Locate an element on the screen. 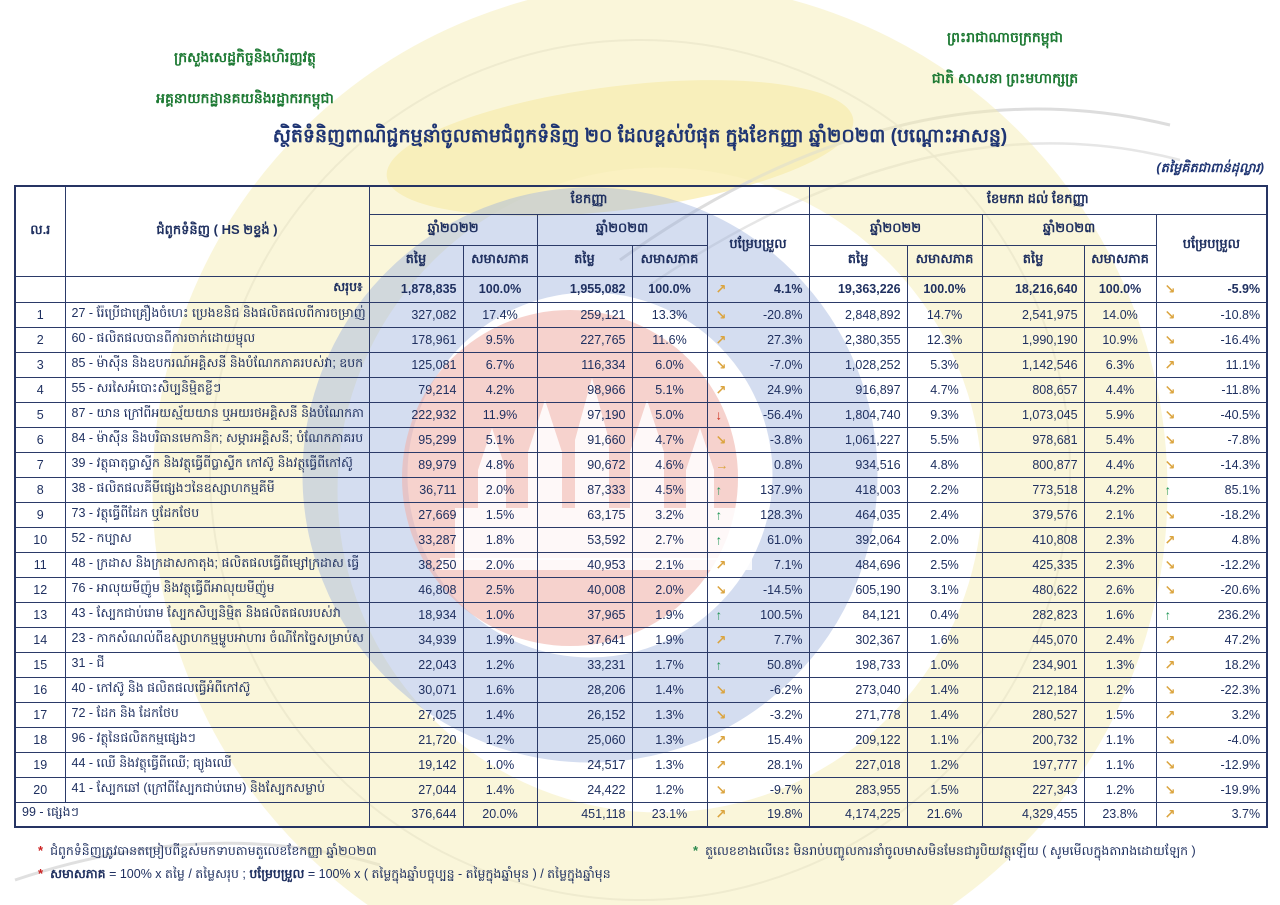 The height and width of the screenshot is (905, 1280). sep-change: ↘ -3.8% is located at coordinates (758, 439).